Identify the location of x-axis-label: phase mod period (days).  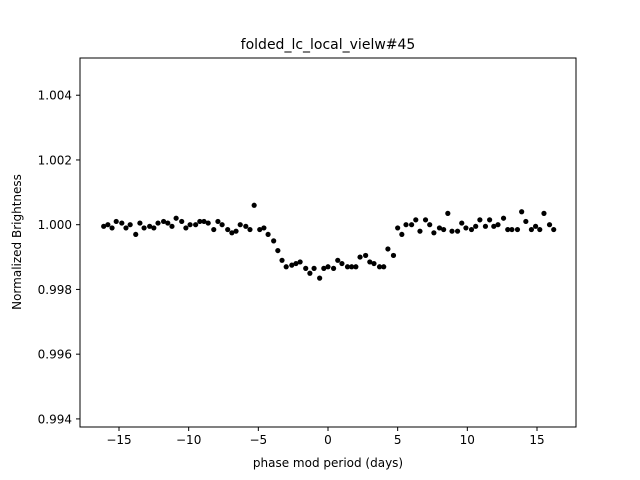
(328, 463).